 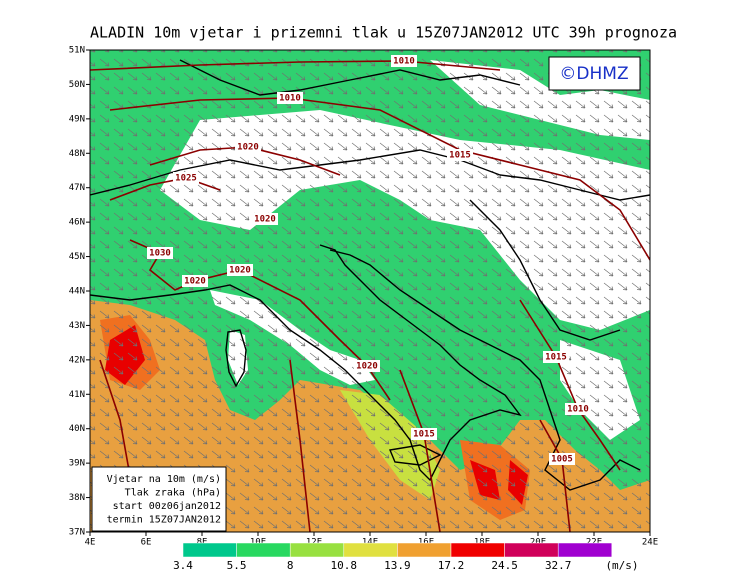 I want to click on logo: ©DHMZ, so click(x=593, y=74).